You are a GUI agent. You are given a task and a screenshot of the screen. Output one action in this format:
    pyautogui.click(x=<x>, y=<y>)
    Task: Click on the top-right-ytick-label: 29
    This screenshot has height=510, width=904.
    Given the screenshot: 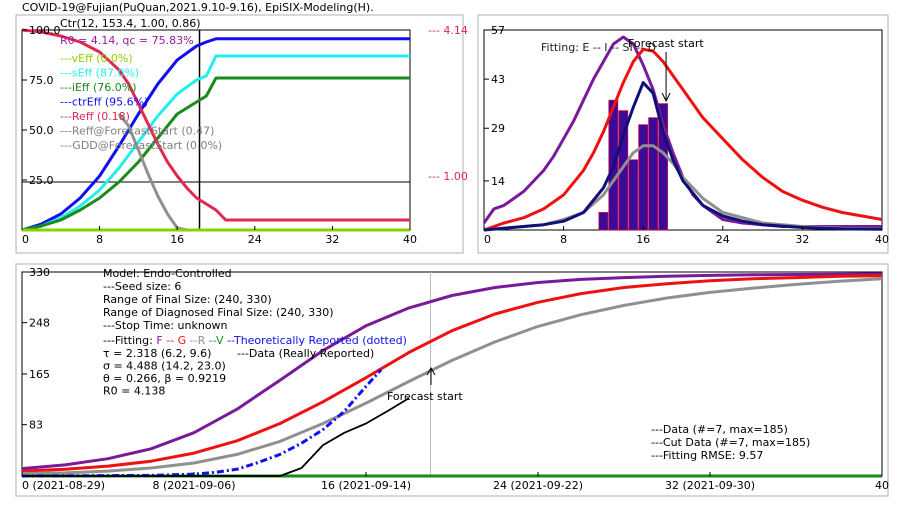 What is the action you would take?
    pyautogui.click(x=498, y=128)
    